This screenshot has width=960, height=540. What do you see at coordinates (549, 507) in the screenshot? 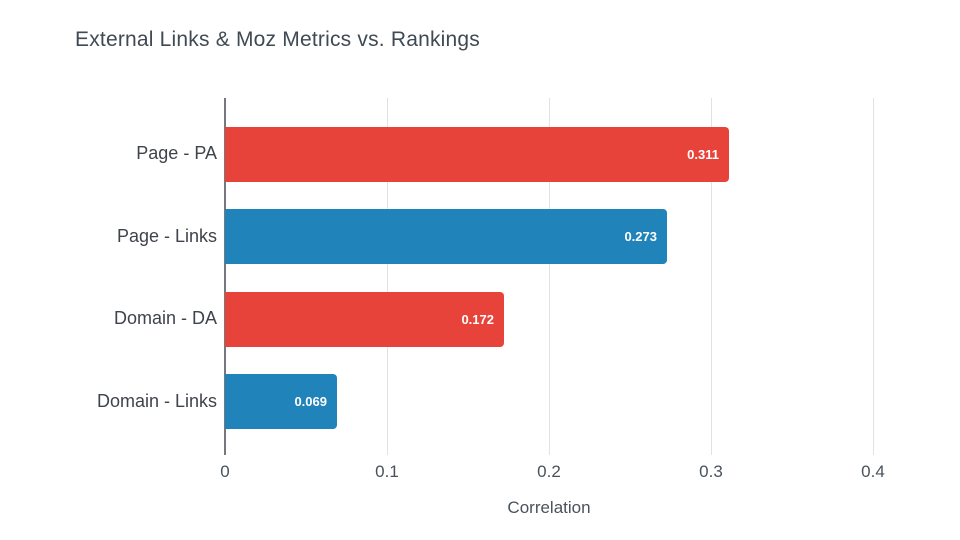
I see `x-axis-title: Correlation` at bounding box center [549, 507].